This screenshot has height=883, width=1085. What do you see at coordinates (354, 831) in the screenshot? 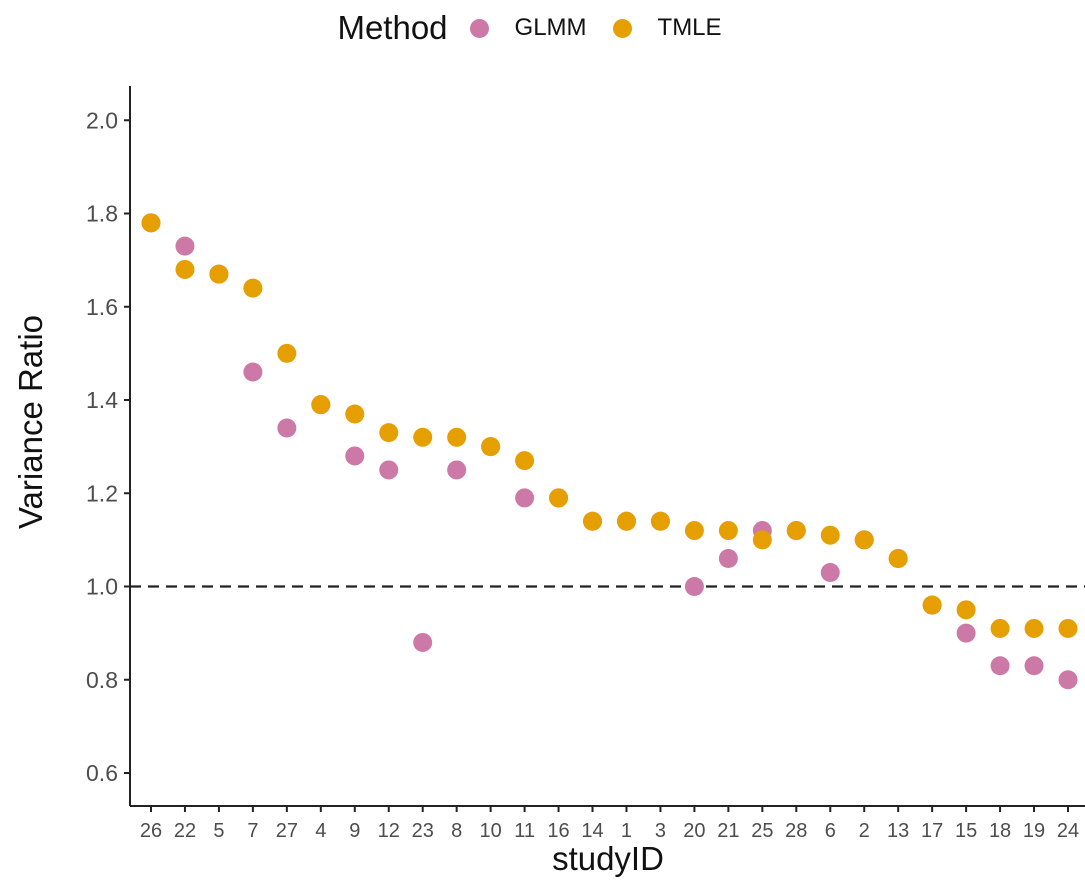
I see `x-tick-label: 9` at bounding box center [354, 831].